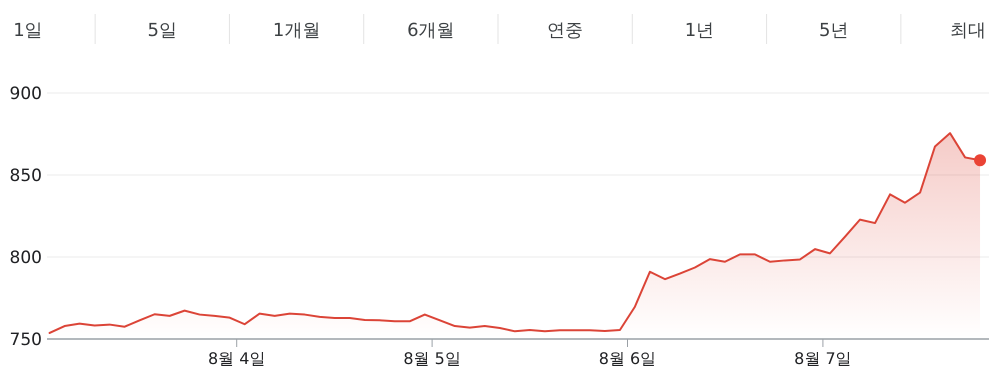  What do you see at coordinates (565, 30) in the screenshot?
I see `text: 연중` at bounding box center [565, 30].